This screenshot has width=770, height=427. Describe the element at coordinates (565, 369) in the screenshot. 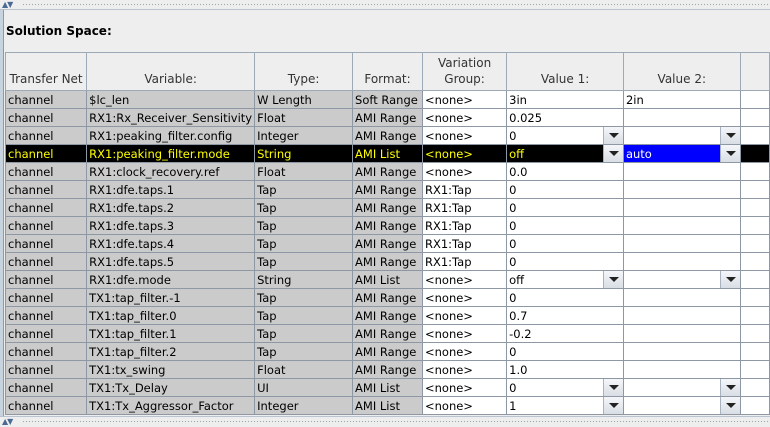

I see `value-1-cell: 1.0` at that location.